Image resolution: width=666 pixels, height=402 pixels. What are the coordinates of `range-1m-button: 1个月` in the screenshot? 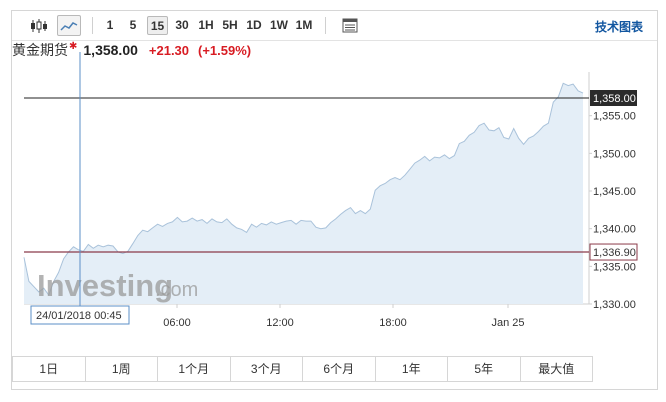 It's located at (194, 369).